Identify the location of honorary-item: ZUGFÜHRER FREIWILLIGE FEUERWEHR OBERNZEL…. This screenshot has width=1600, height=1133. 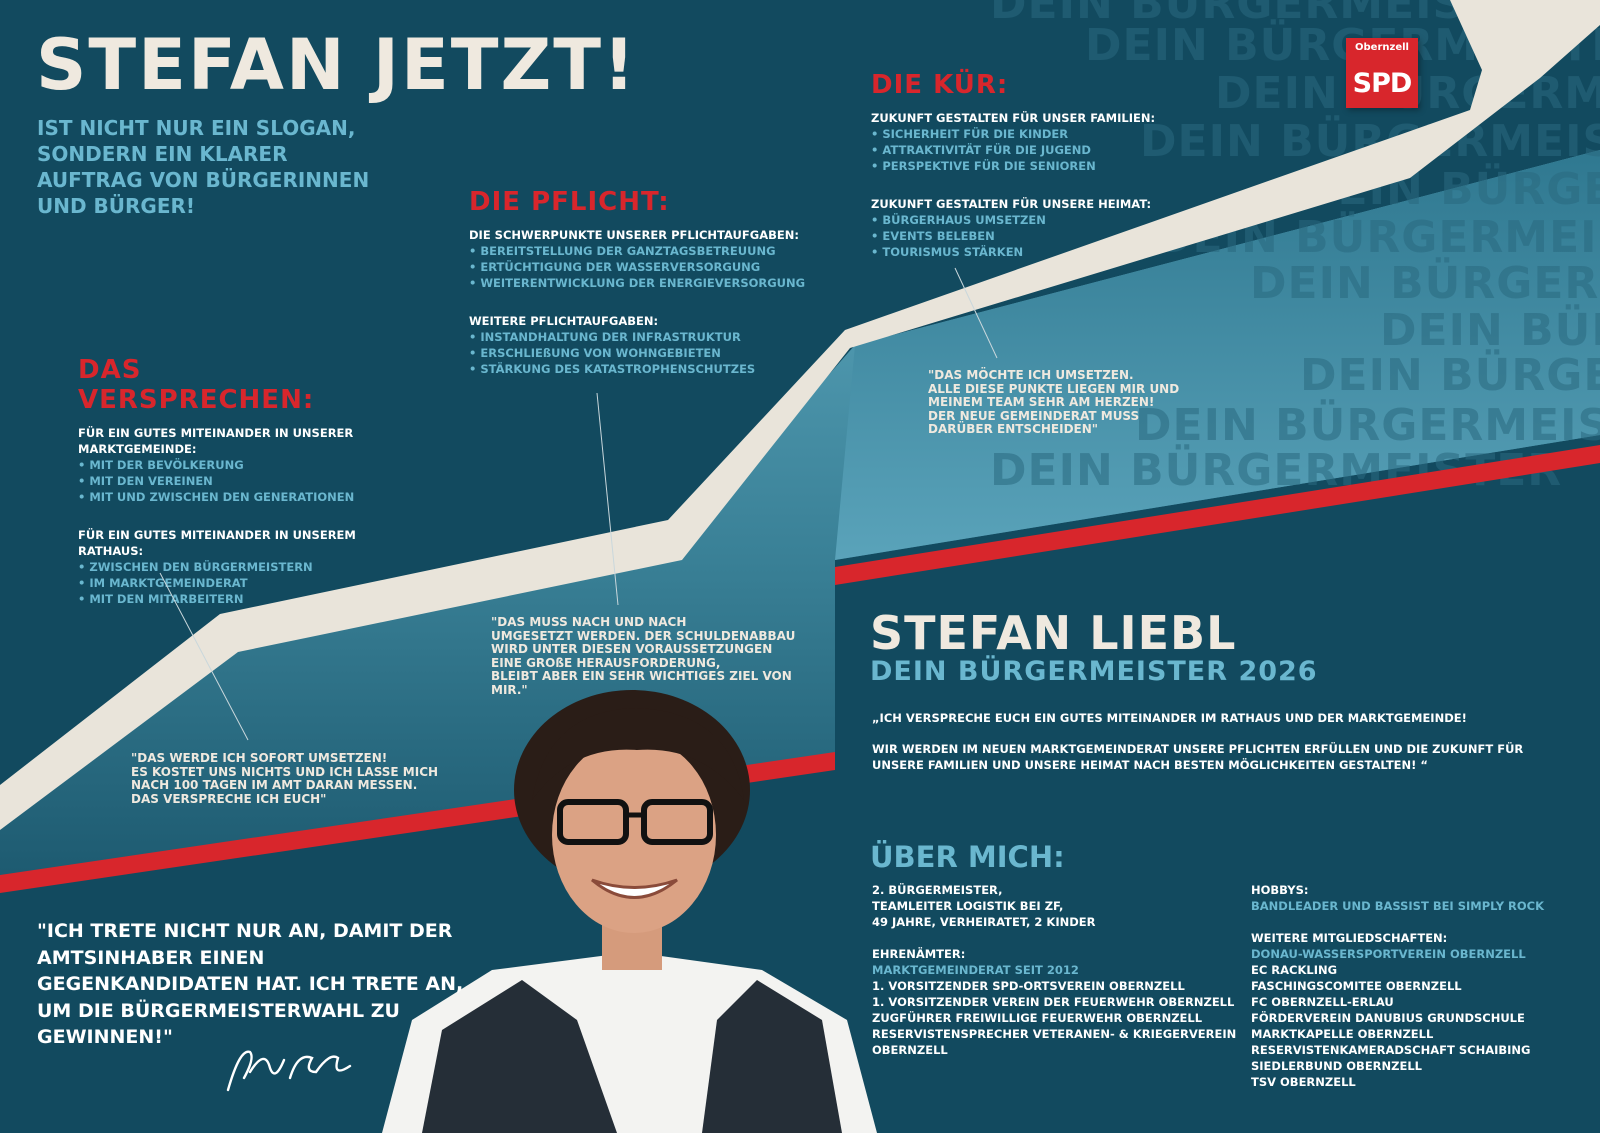
(1037, 1018).